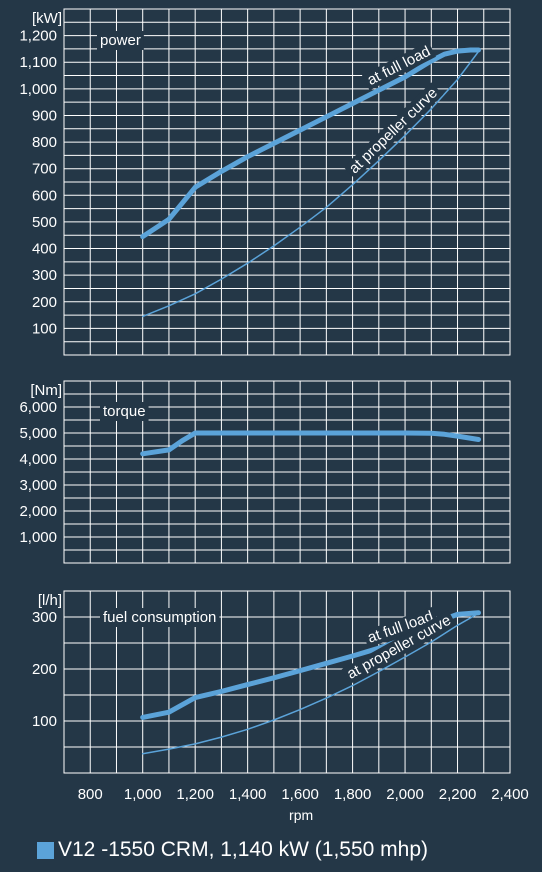 This screenshot has width=542, height=872. What do you see at coordinates (90, 794) in the screenshot?
I see `x-tick-label: 800` at bounding box center [90, 794].